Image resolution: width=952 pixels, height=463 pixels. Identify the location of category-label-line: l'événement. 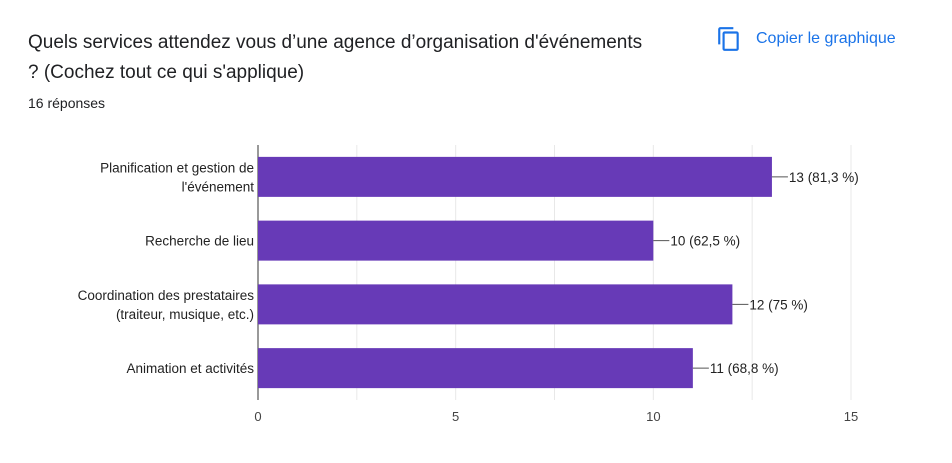
(218, 186).